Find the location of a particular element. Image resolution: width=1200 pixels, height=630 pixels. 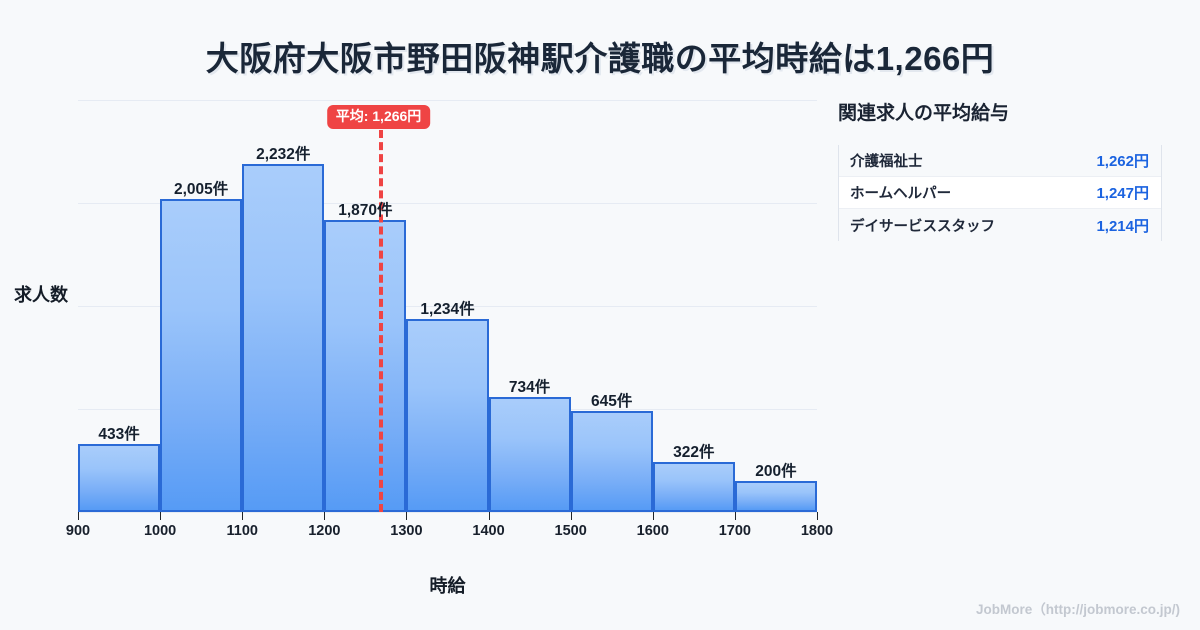

bar-value-label: 200件 is located at coordinates (776, 471).